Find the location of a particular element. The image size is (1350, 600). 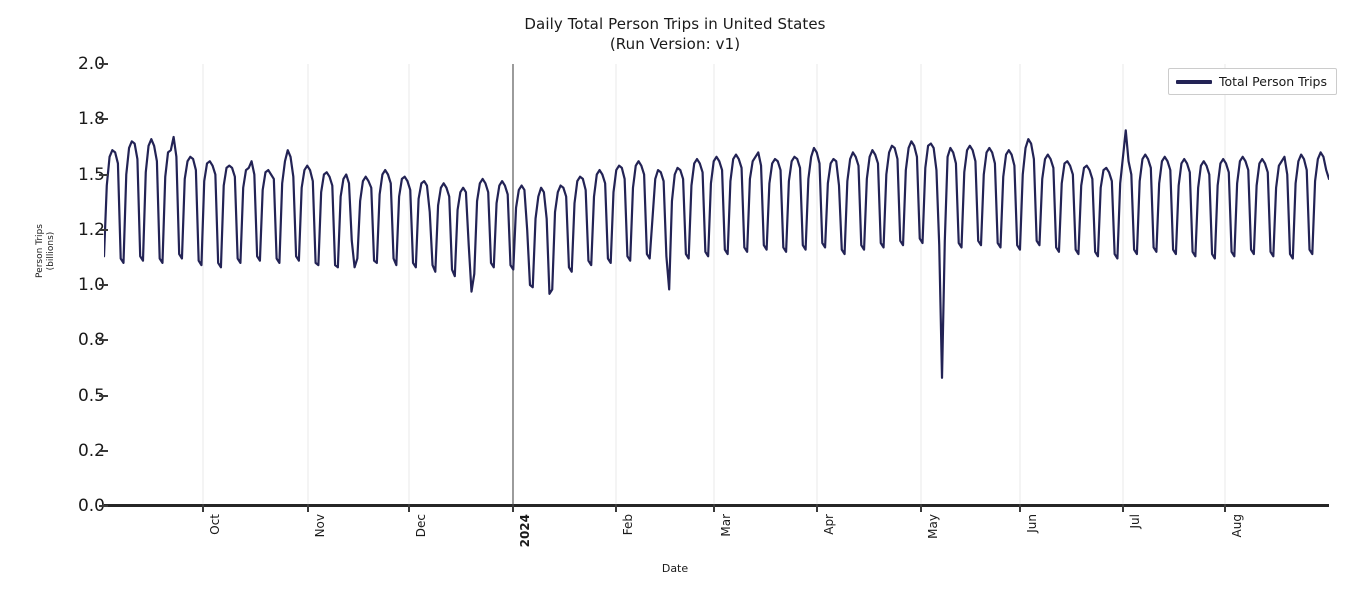

x-tick-label: Aug is located at coordinates (1237, 526).